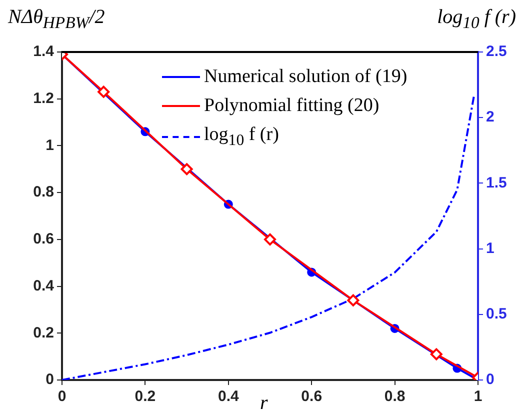  Describe the element at coordinates (241, 137) in the screenshot. I see `legend-label: log$_{10}$ f (r)` at that location.